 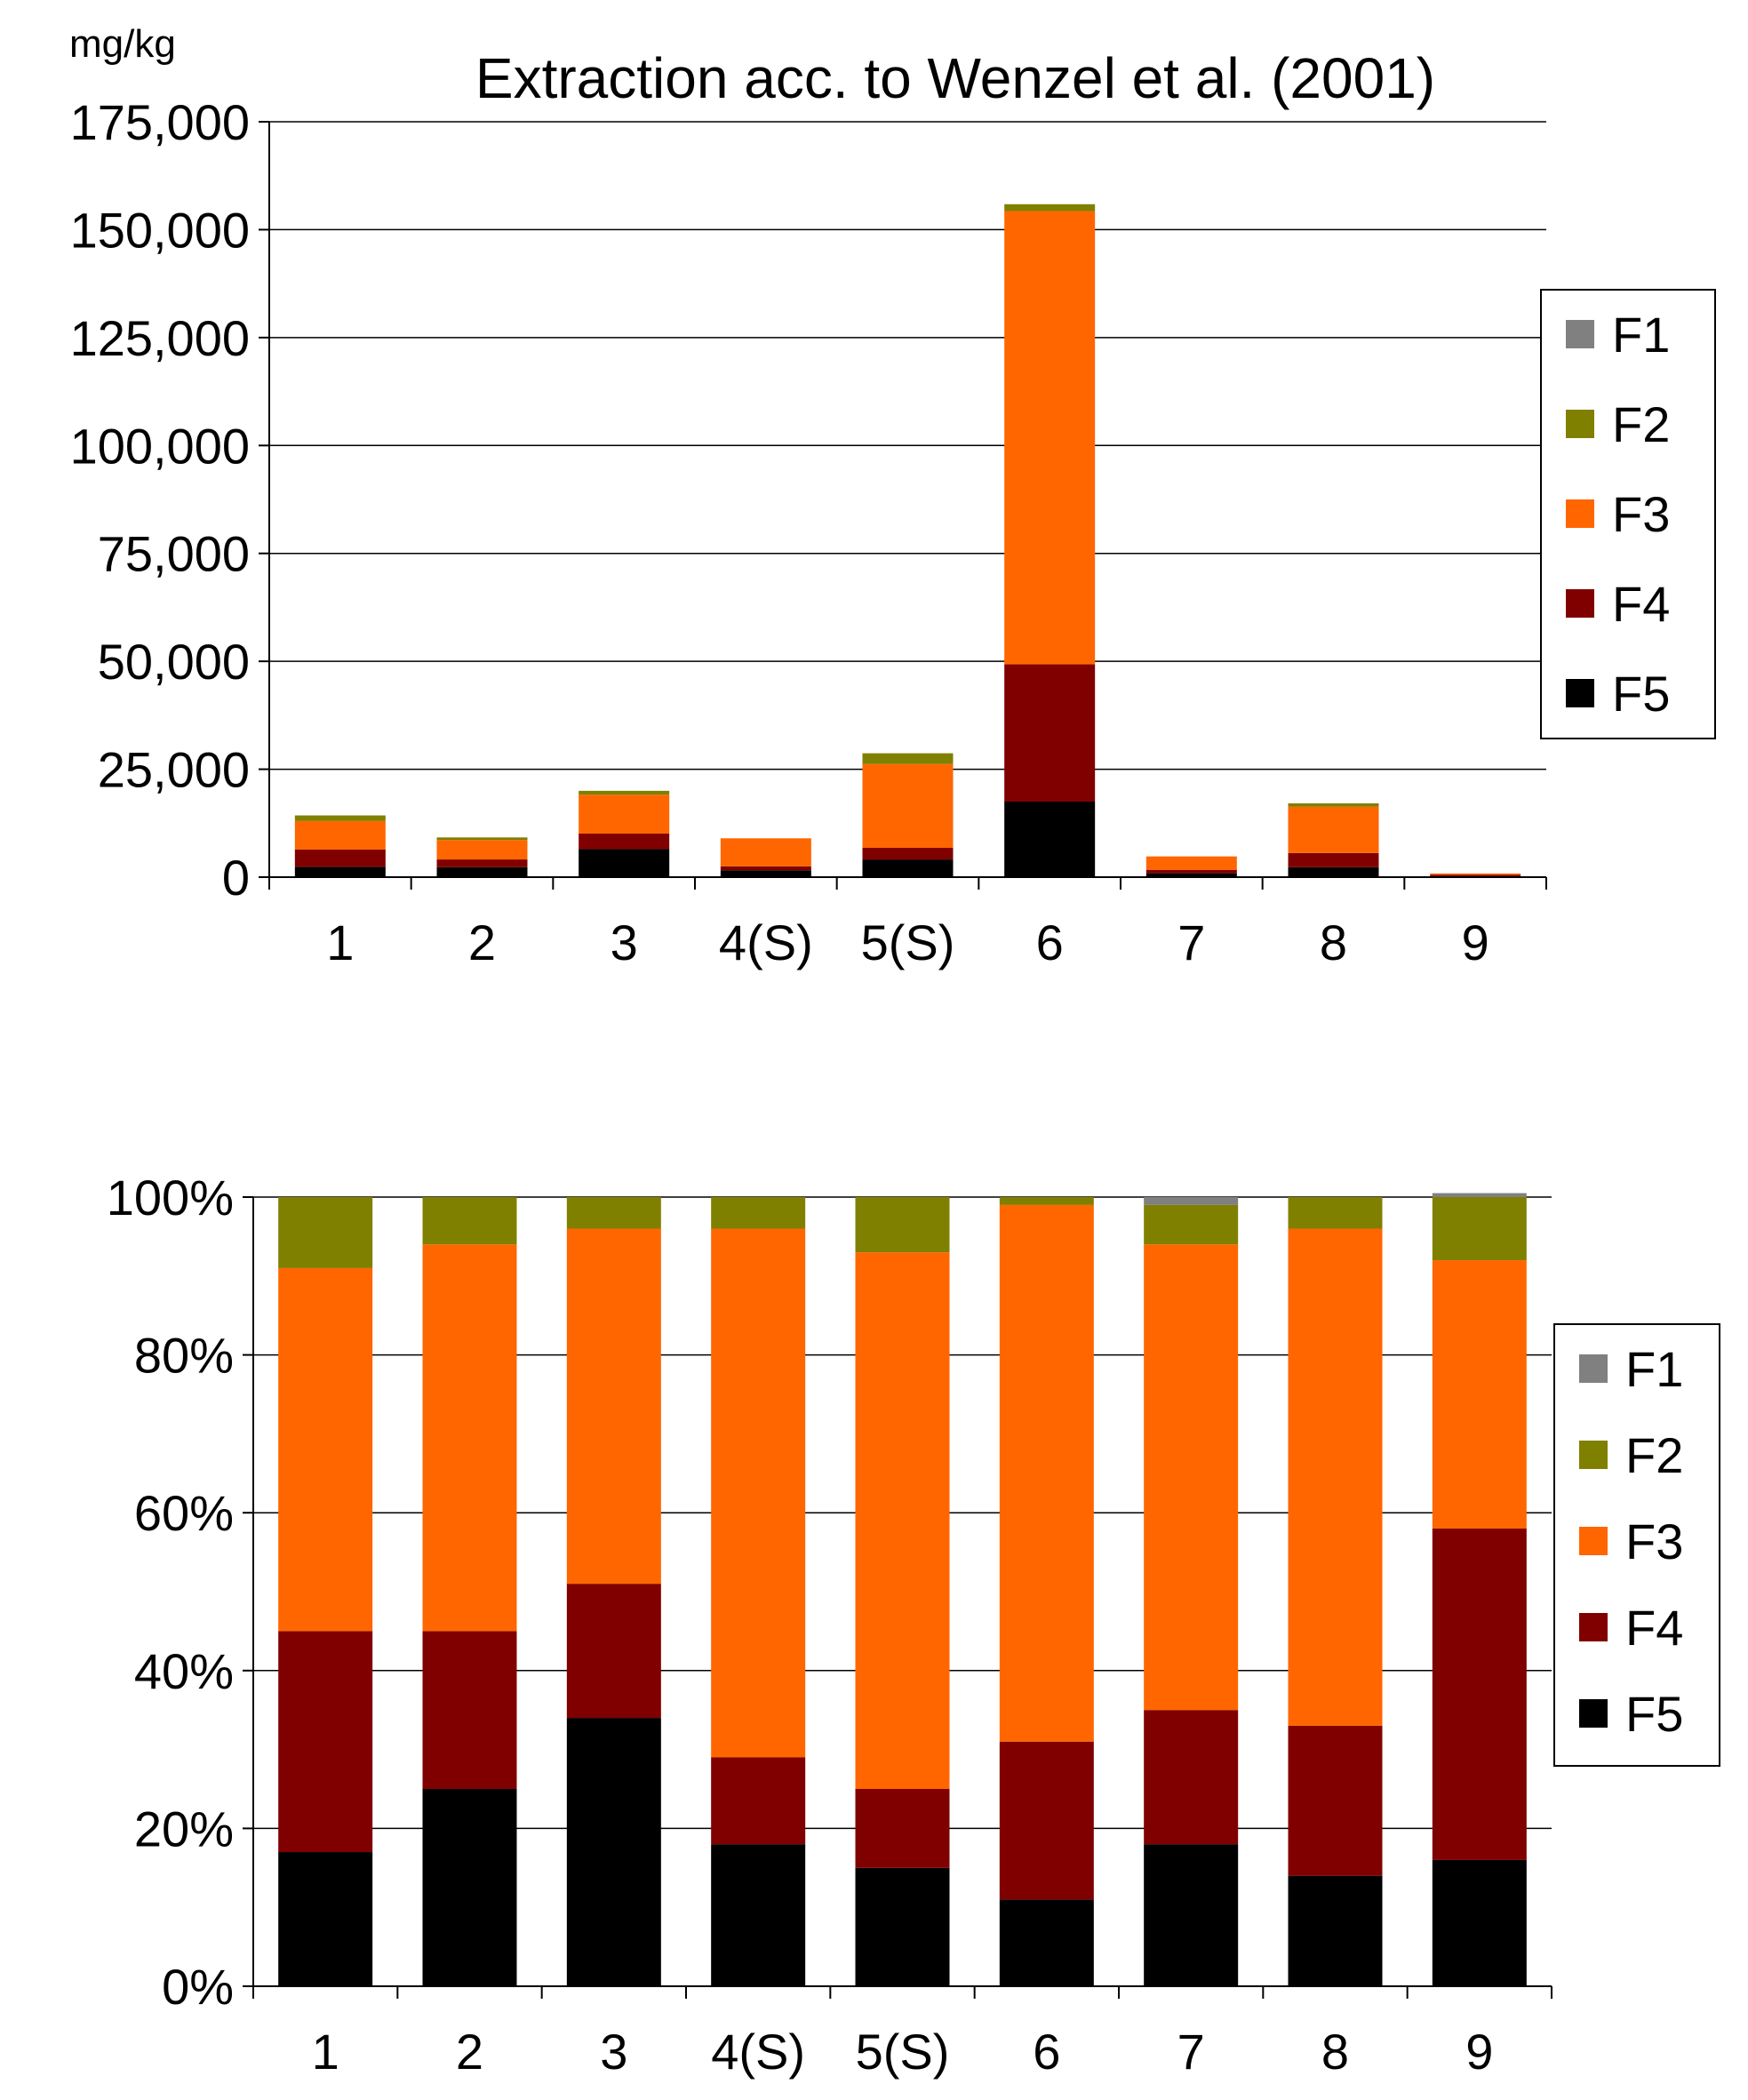 What do you see at coordinates (908, 868) in the screenshot?
I see `bar-f5-5s` at bounding box center [908, 868].